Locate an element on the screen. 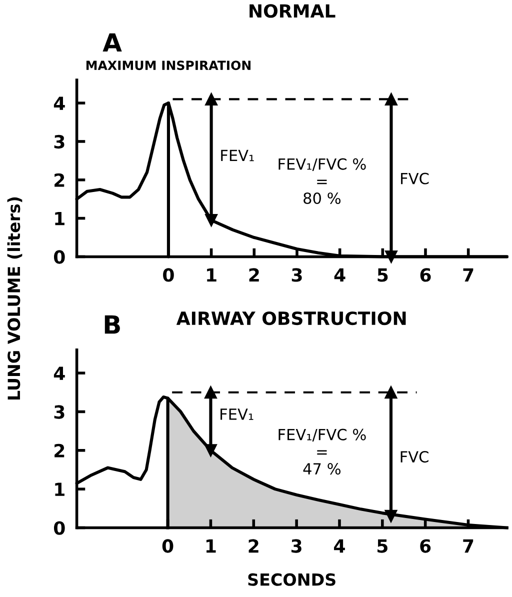 The height and width of the screenshot is (597, 512). y-axis-title: LUNG VOLUME (liters) is located at coordinates (14, 298).